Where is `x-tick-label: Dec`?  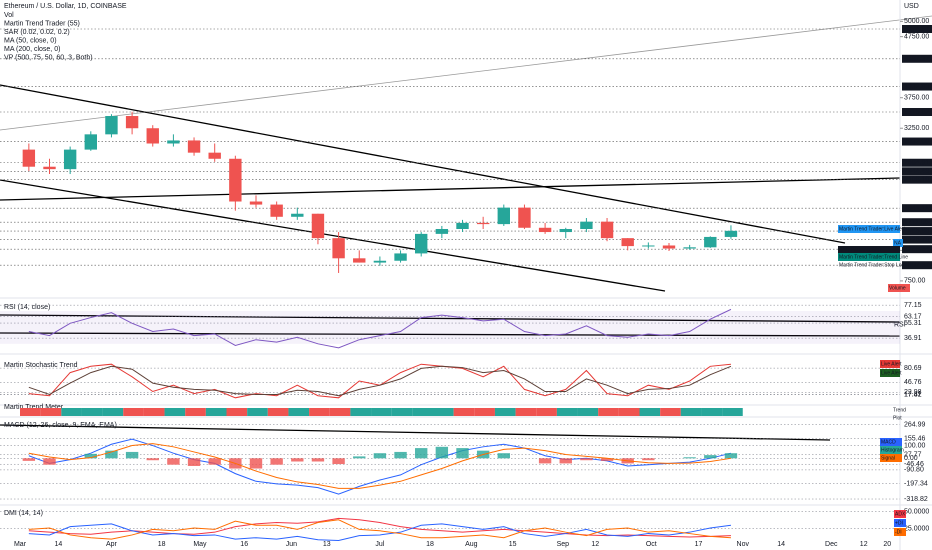 x-tick-label: Dec is located at coordinates (831, 544).